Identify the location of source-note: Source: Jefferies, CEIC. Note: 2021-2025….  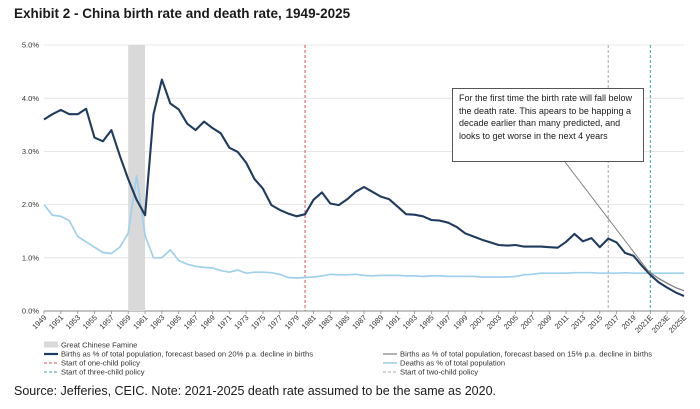
(255, 391).